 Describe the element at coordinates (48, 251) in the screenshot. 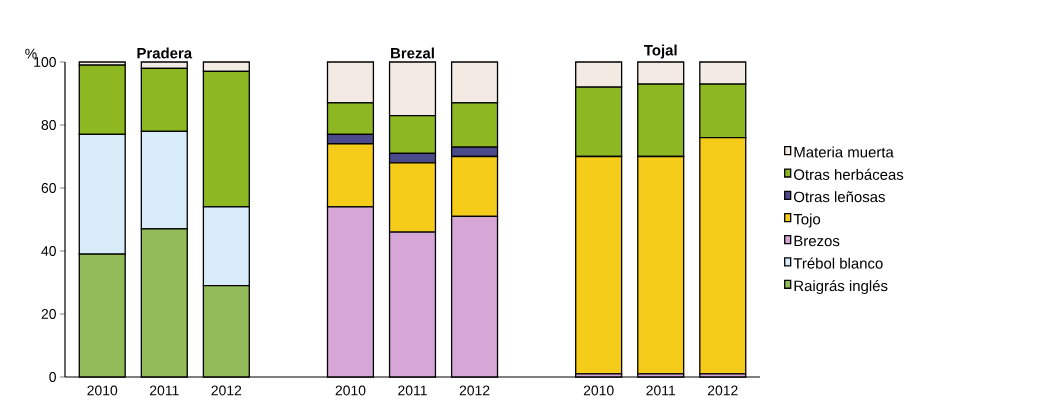

I see `y-tick-label: 40` at that location.